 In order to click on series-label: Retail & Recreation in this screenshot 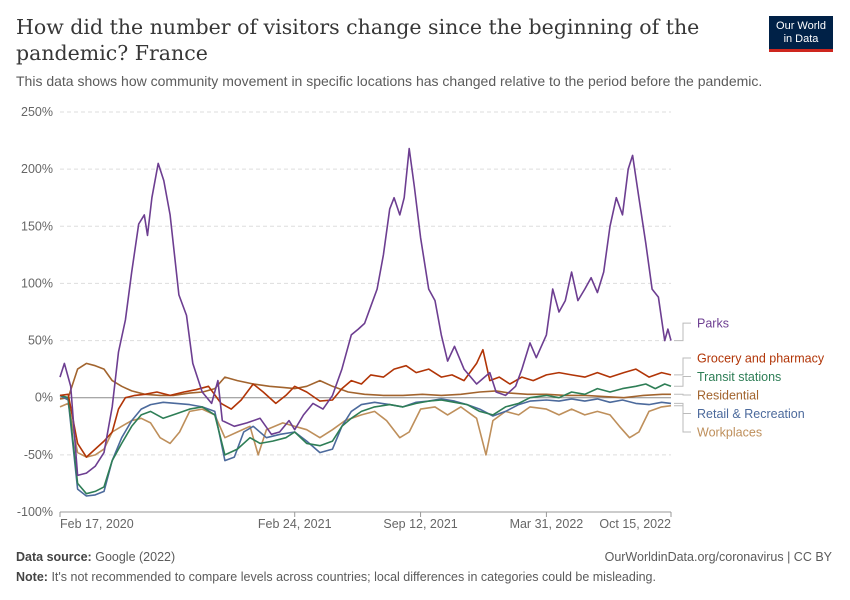, I will do `click(751, 414)`.